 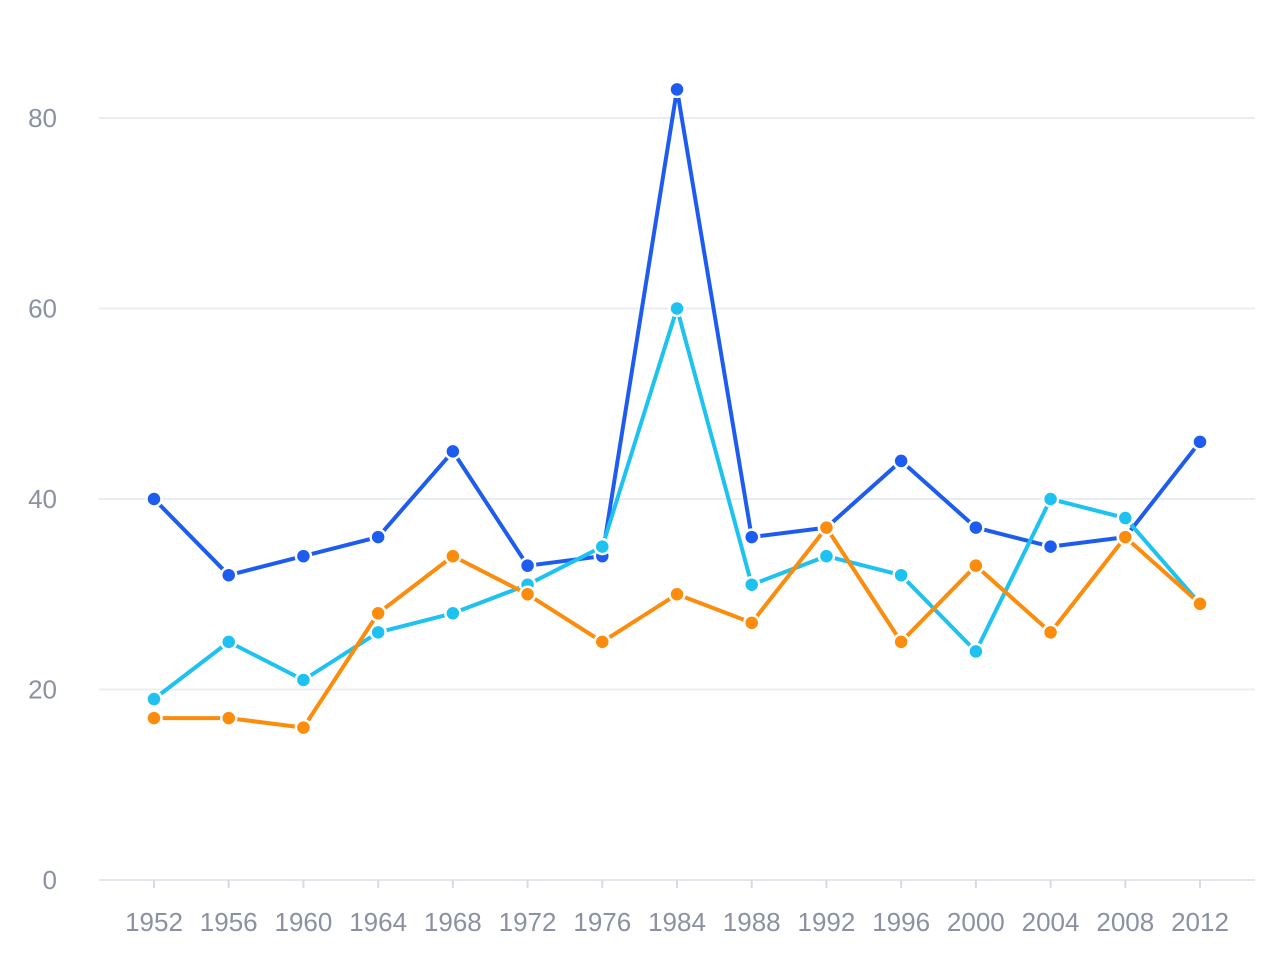 I want to click on x-tick-label: 1960, so click(x=304, y=922).